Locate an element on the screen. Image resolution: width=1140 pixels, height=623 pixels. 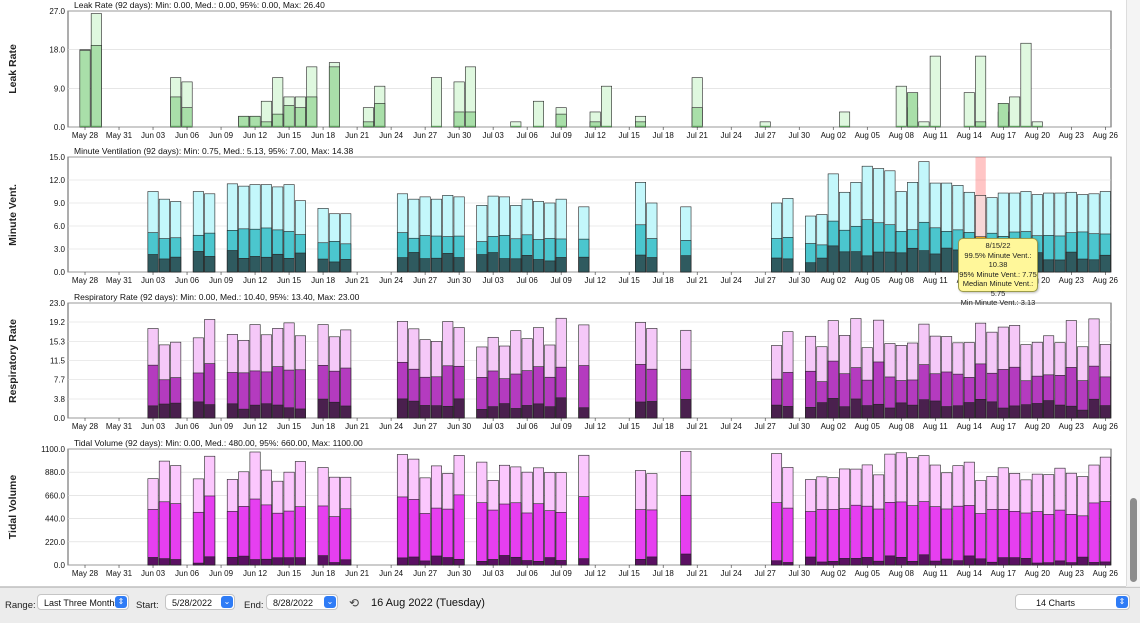
start-date-dropdown-icon: ⌄ is located at coordinates (227, 602).